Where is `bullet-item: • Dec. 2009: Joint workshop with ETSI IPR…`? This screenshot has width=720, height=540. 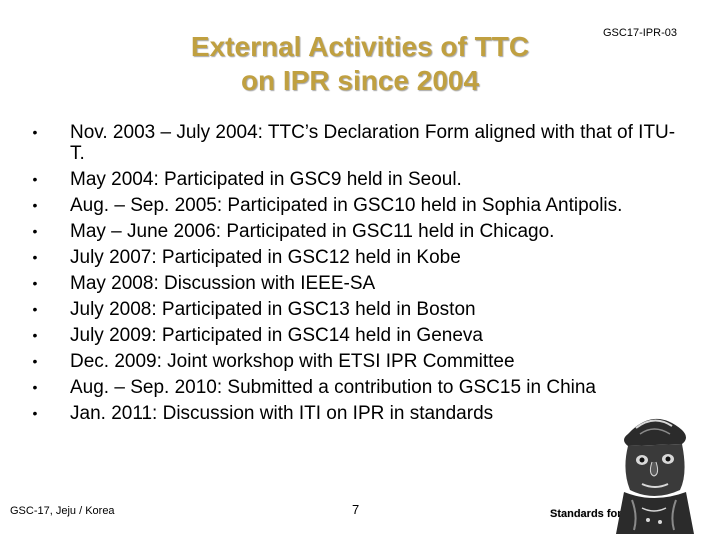 bullet-item: • Dec. 2009: Joint workshop with ETSI IPR… is located at coordinates (358, 361).